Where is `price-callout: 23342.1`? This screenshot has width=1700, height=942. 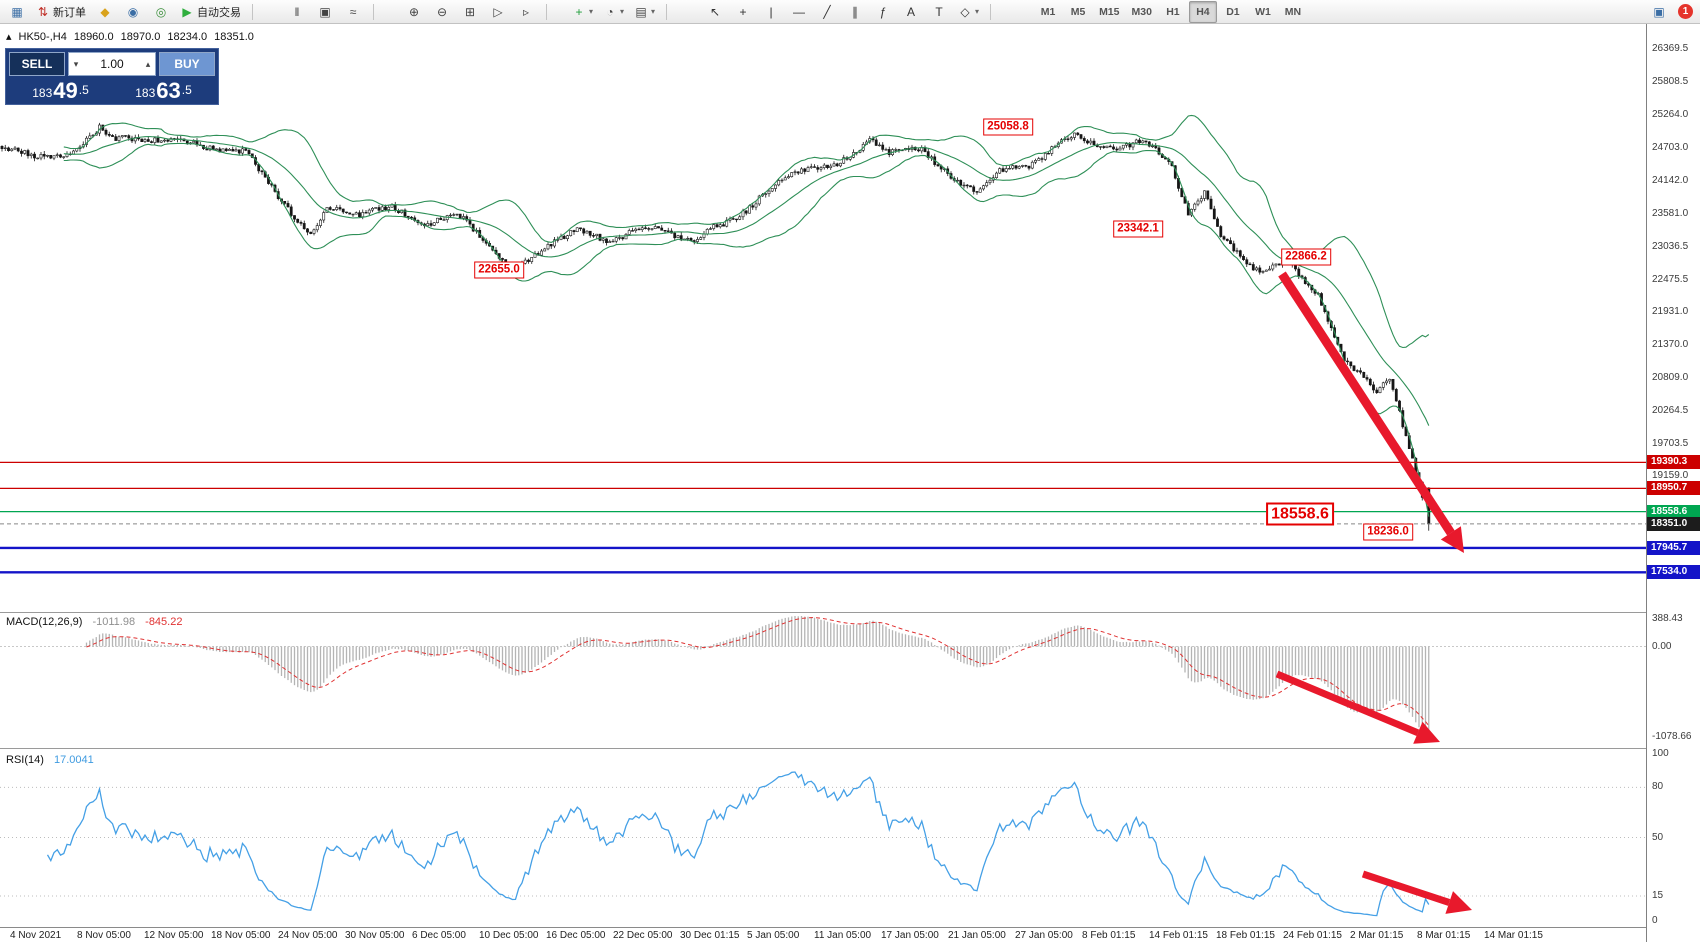
price-callout: 23342.1 is located at coordinates (1138, 229).